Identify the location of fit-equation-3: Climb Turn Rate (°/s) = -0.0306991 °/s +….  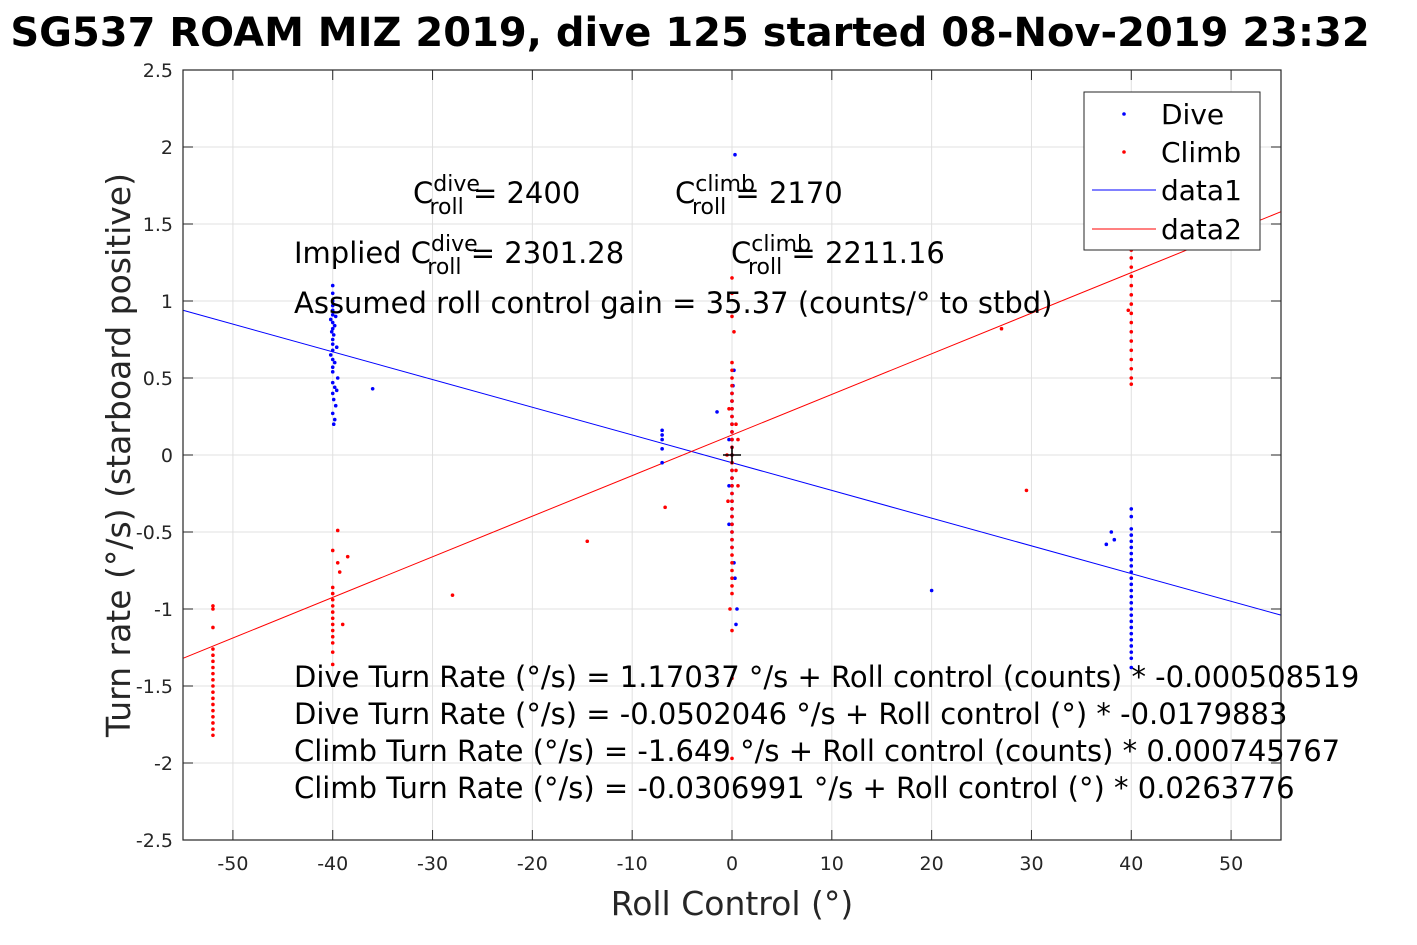
(794, 788).